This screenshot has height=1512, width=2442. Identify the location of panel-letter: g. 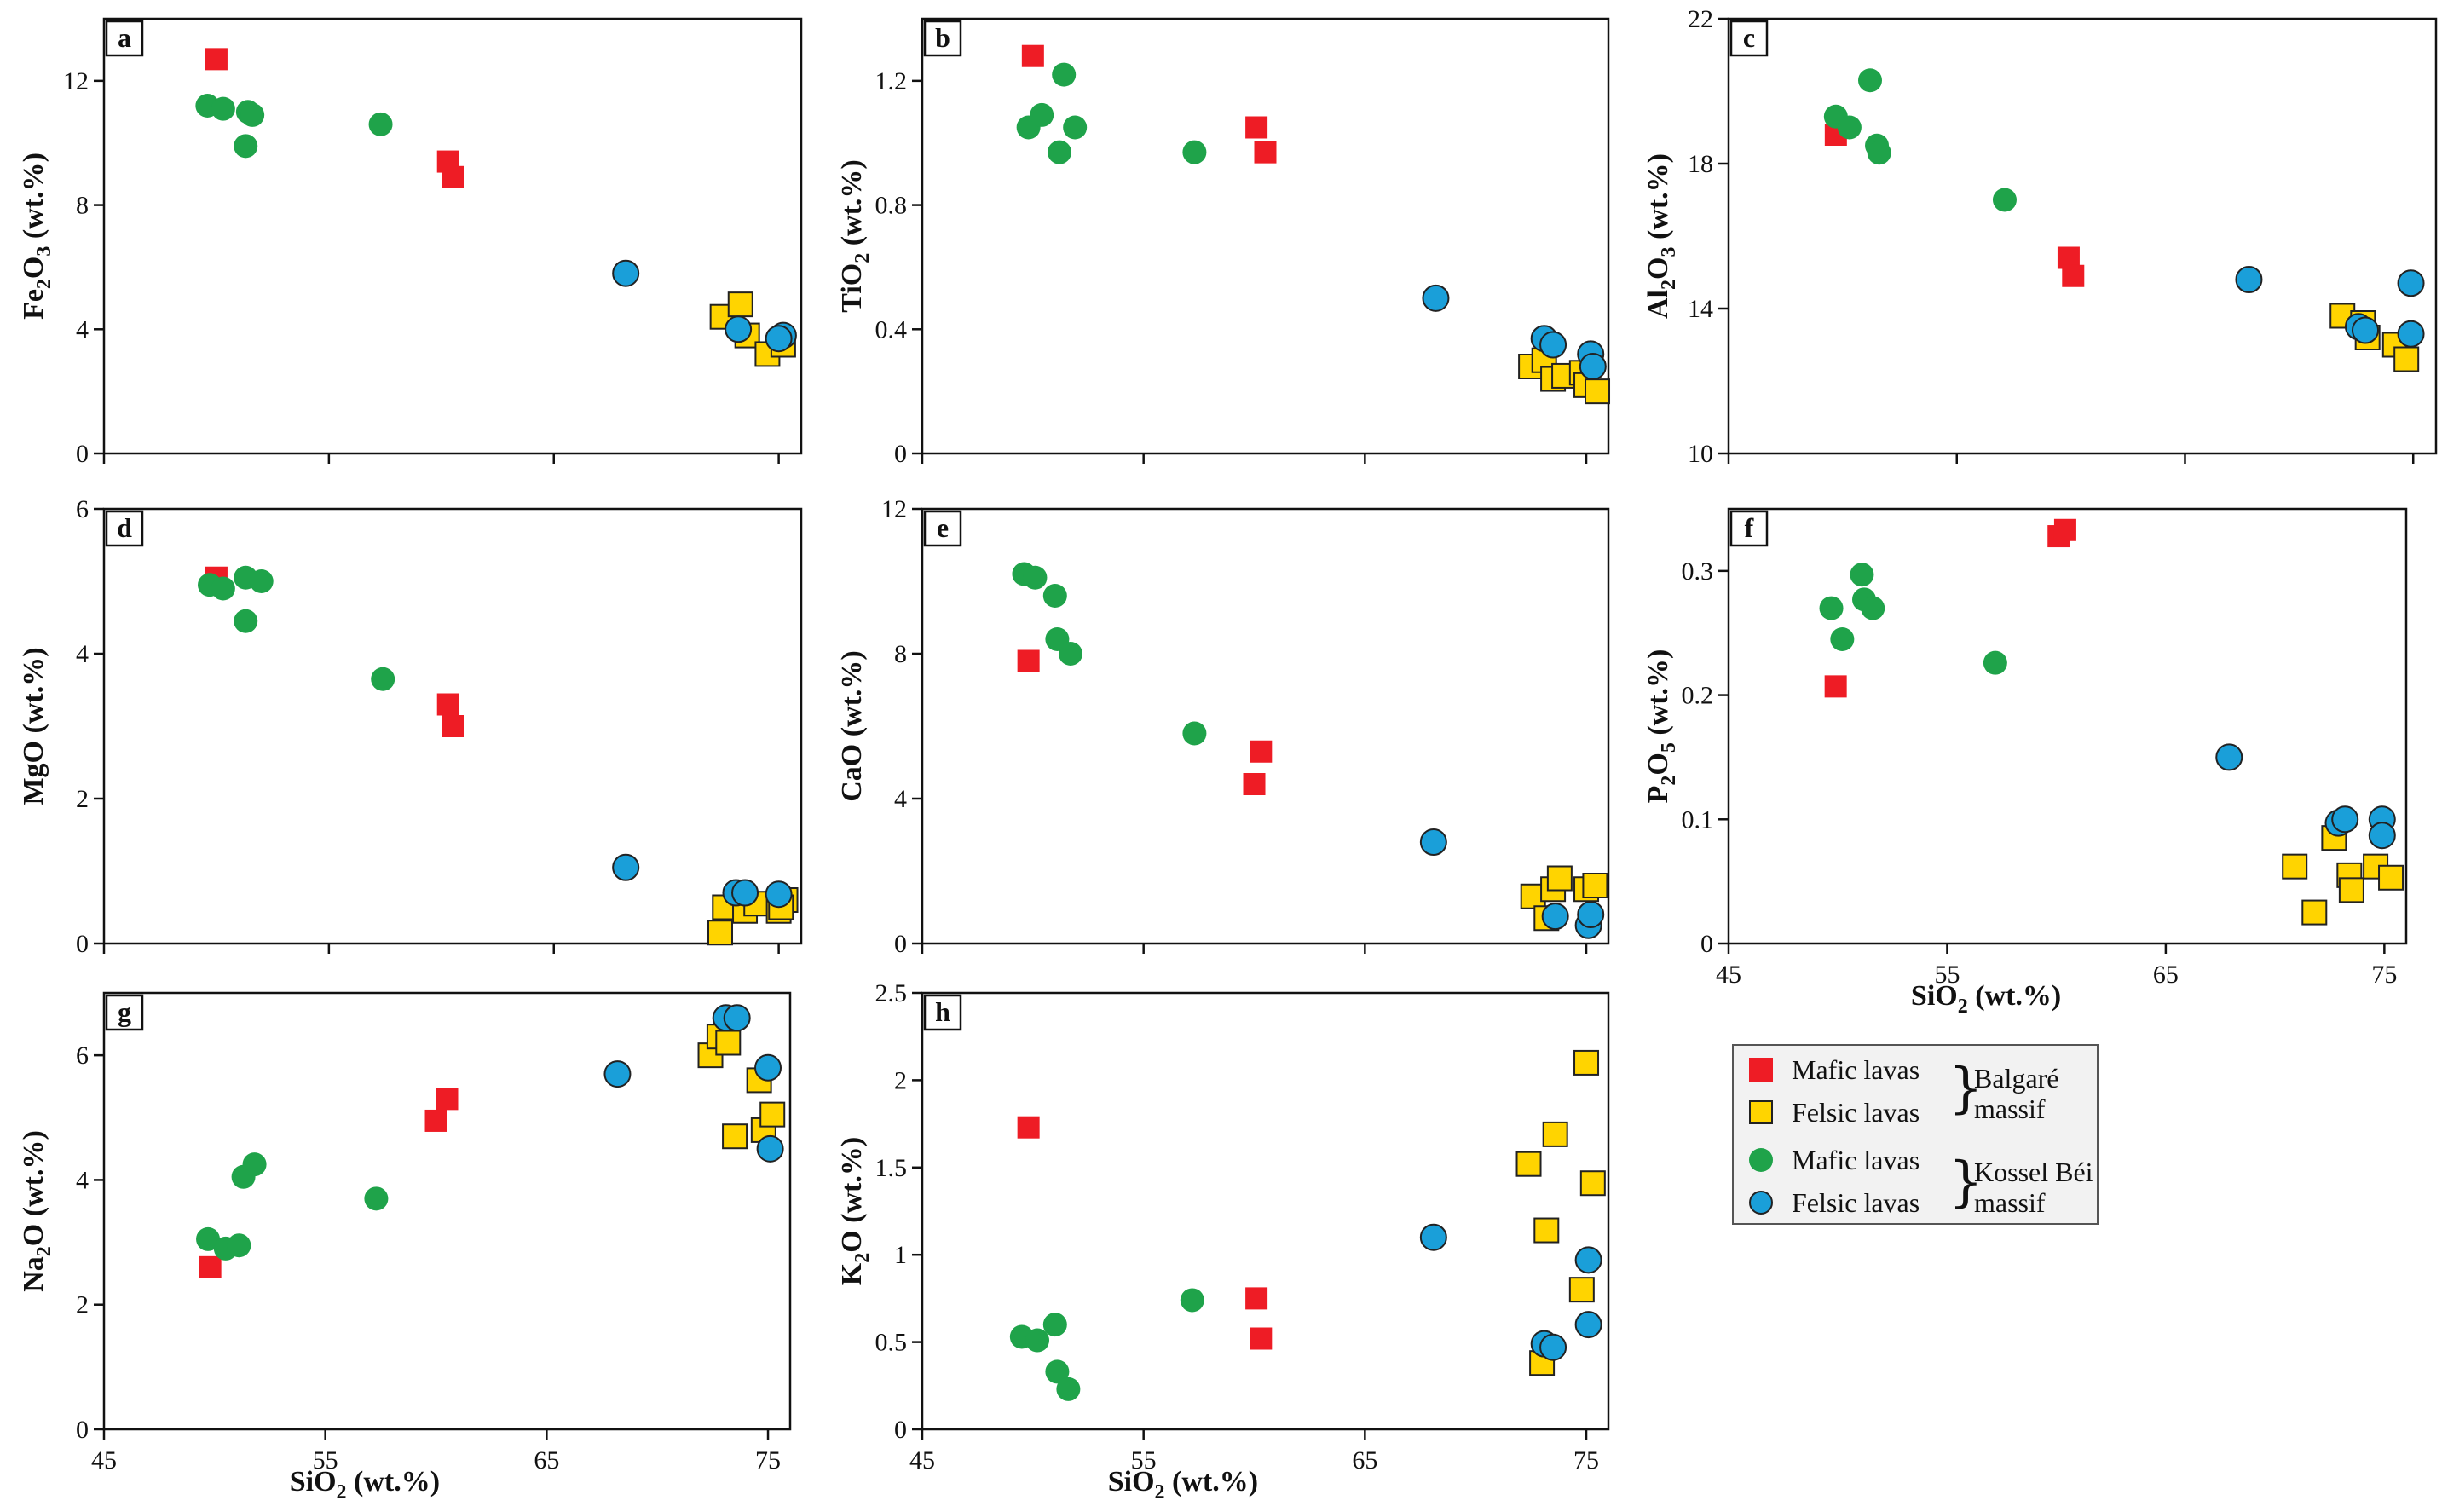
(124, 1011).